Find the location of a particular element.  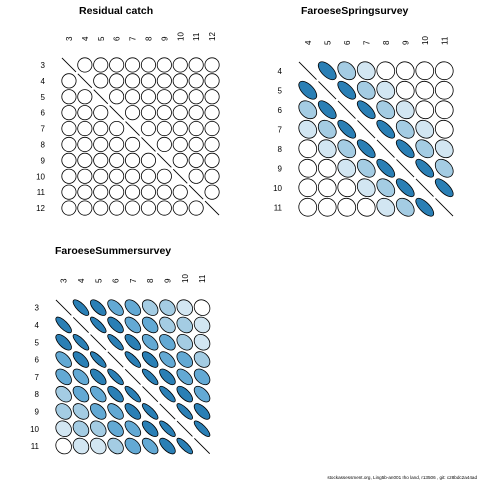

faroese-summer-survey-col-label: 8 is located at coordinates (150, 280).